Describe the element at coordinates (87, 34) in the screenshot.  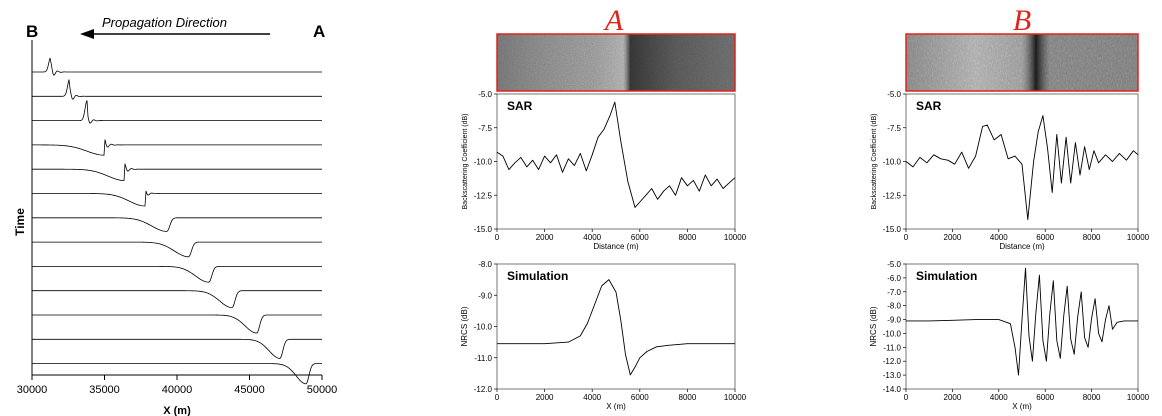
I see `propagation-arrow-head` at that location.